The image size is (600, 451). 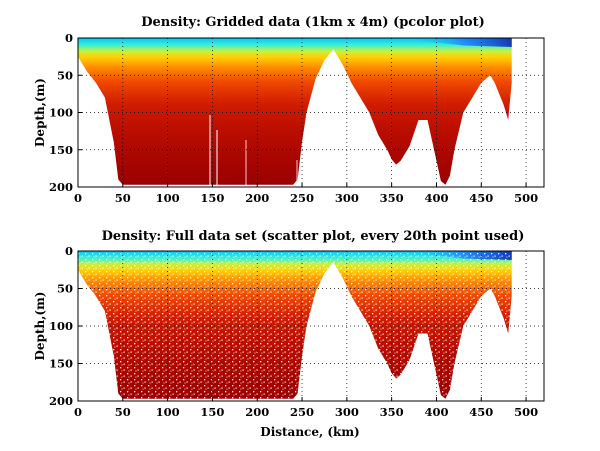 I want to click on x-axis-label: Distance, (km), so click(x=309, y=432).